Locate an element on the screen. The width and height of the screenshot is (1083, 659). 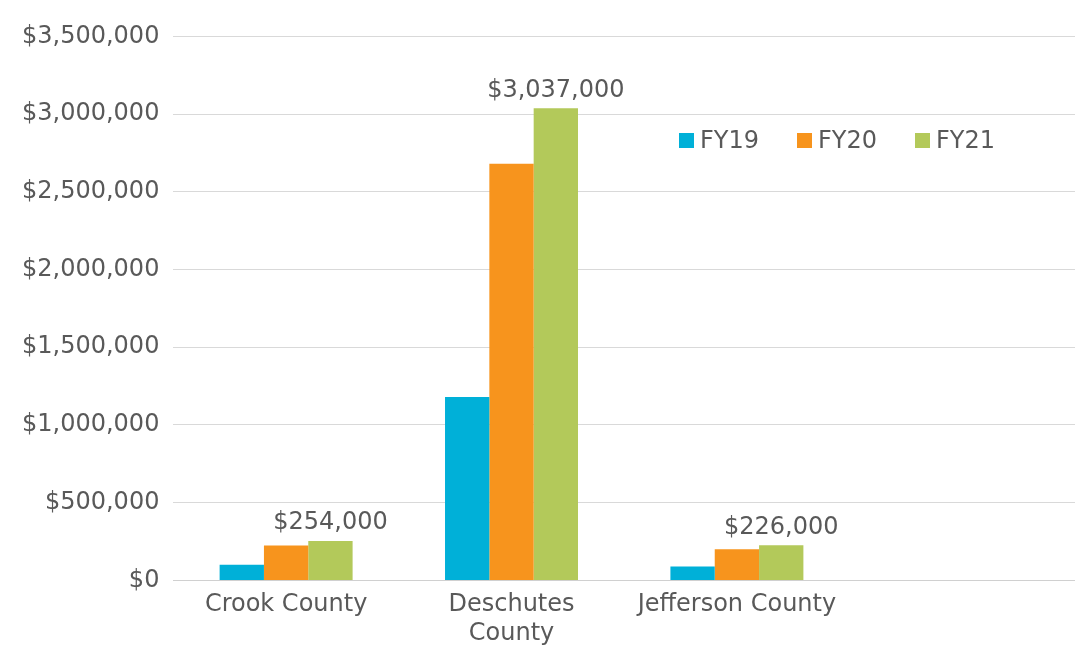
legend-label: FY21 is located at coordinates (965, 140).